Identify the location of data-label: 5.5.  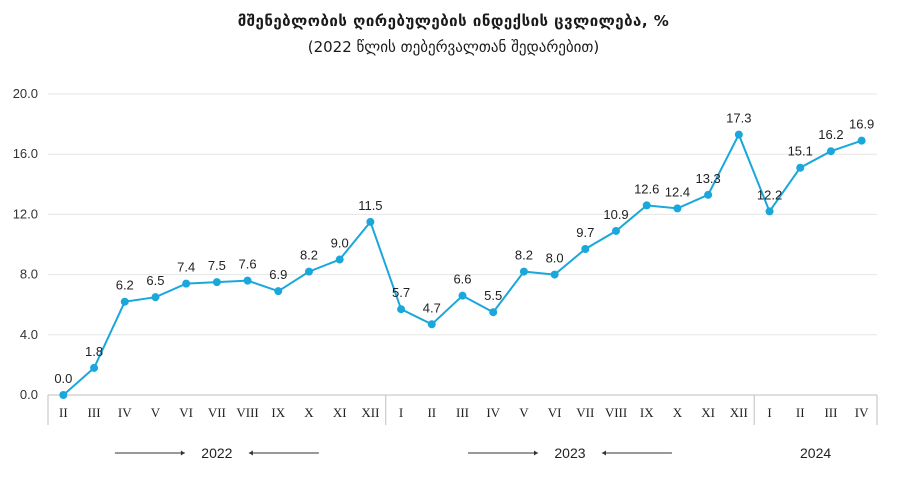
(493, 295).